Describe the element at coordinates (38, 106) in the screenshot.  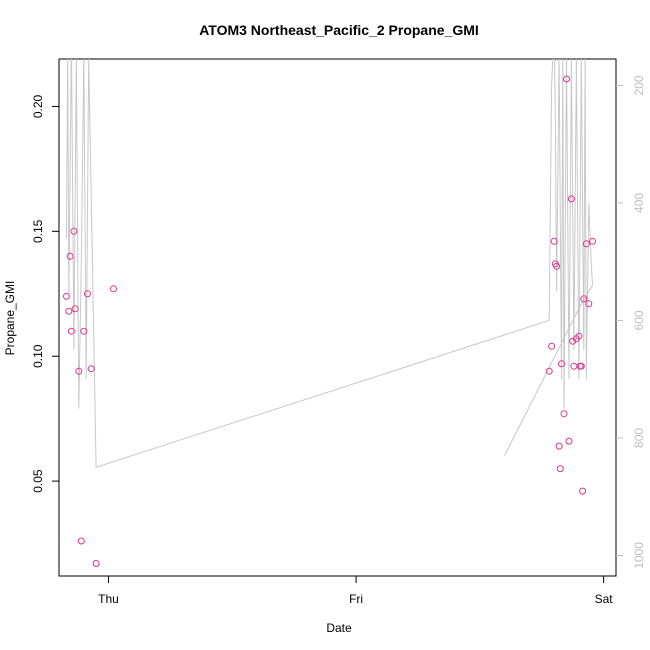
I see `y-tick-label: 0.20` at that location.